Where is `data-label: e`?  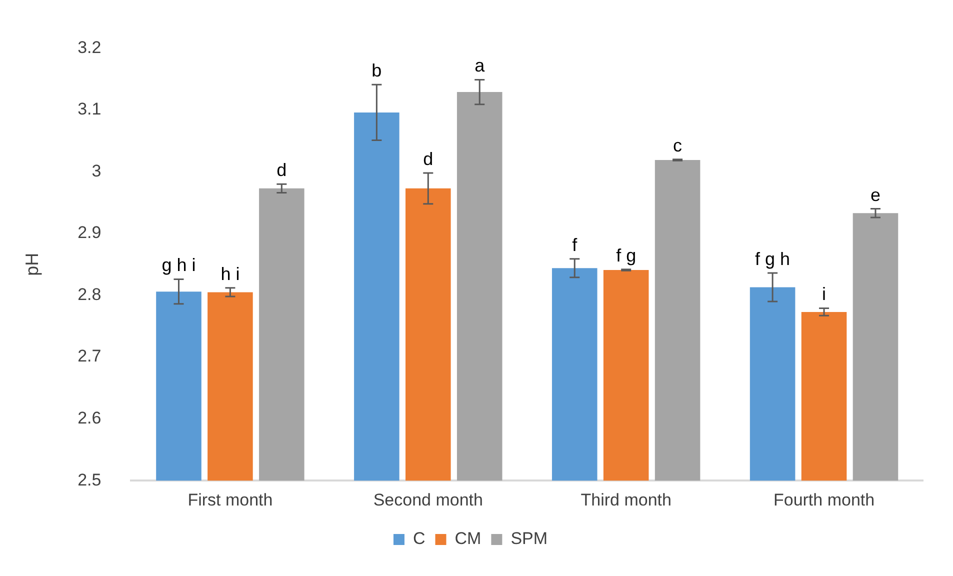
data-label: e is located at coordinates (875, 194).